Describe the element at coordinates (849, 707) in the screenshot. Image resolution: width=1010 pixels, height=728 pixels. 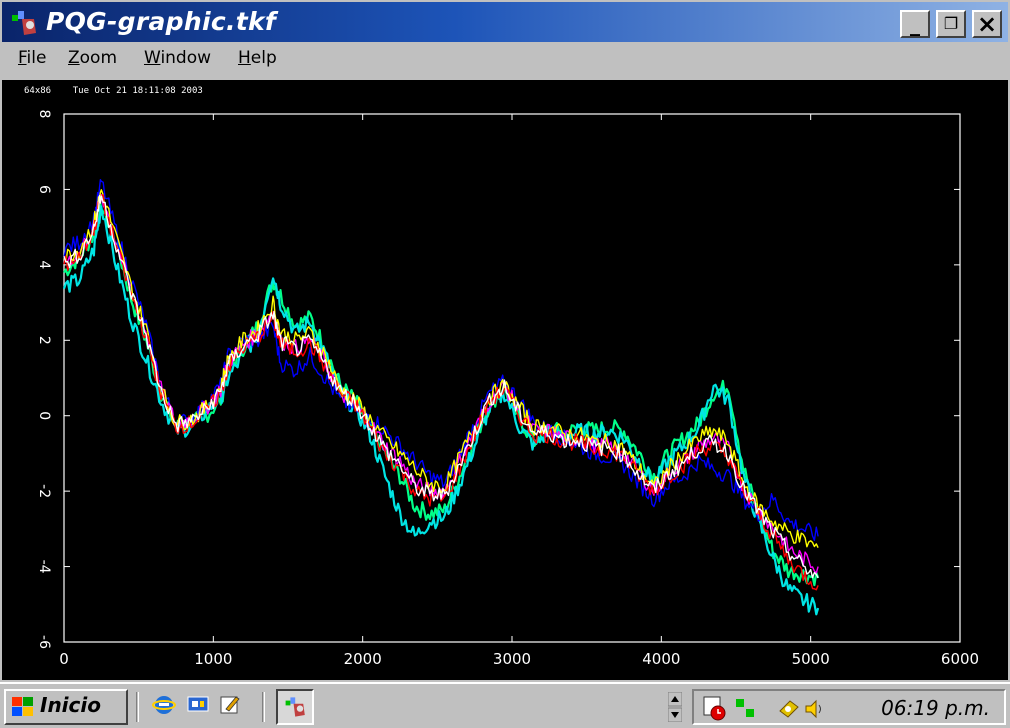
I see `system-tray: 06:19 p.m.` at that location.